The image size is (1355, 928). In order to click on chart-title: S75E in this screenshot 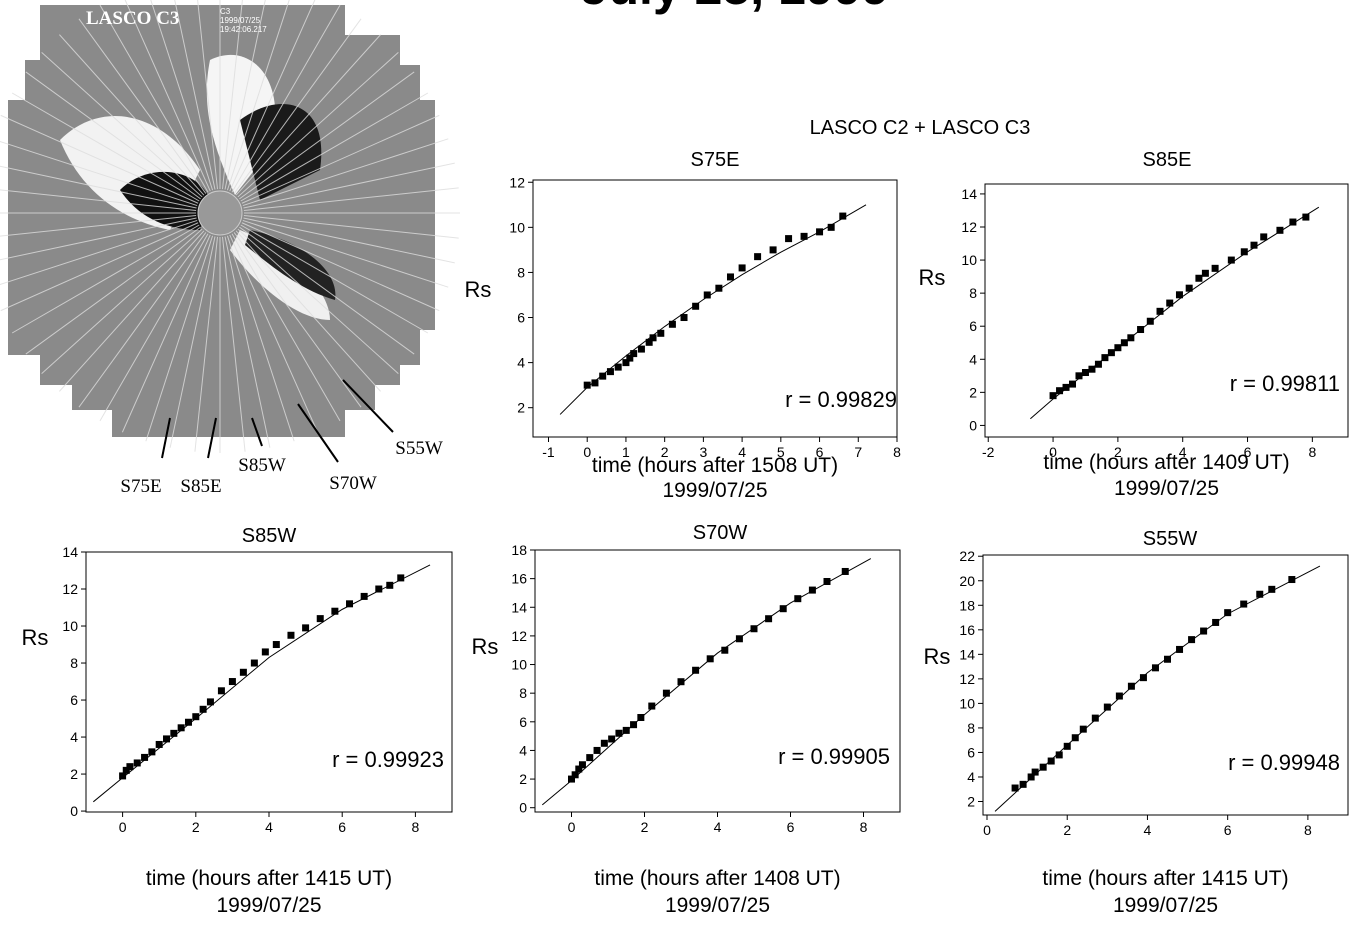, I will do `click(715, 160)`.